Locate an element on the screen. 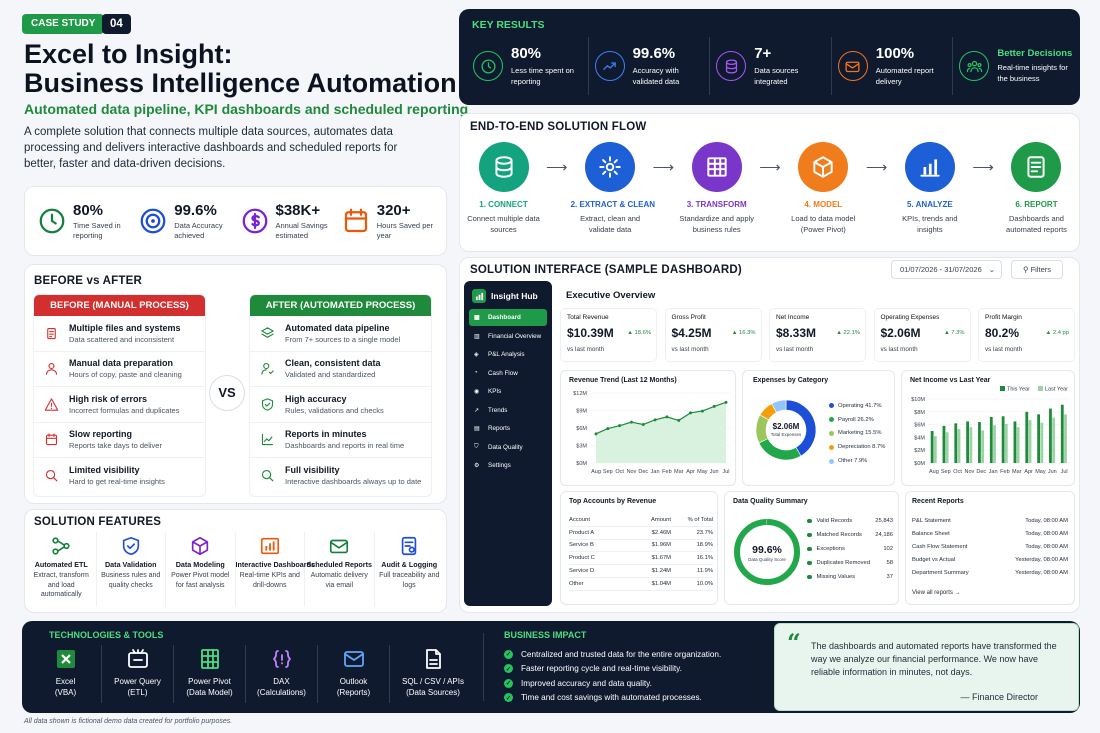  key-result-item: 100% Automated report delivery is located at coordinates (893, 66).